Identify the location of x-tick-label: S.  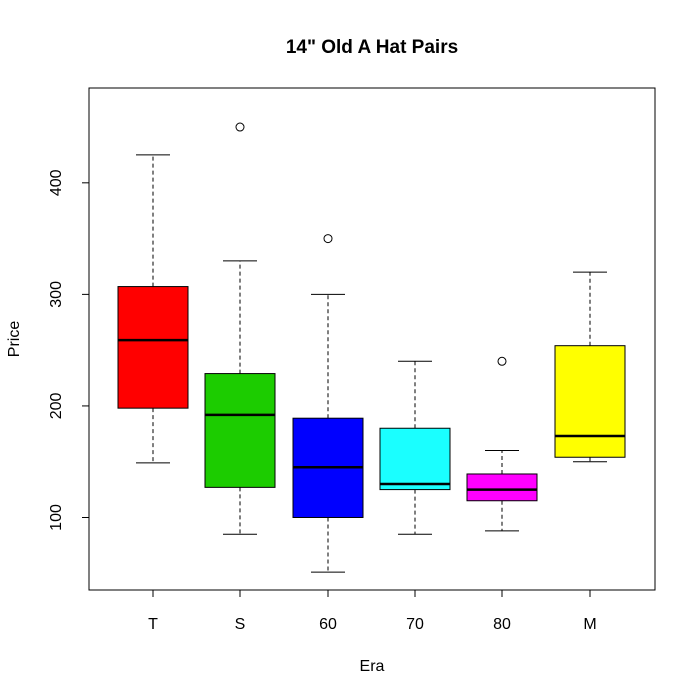
(240, 624).